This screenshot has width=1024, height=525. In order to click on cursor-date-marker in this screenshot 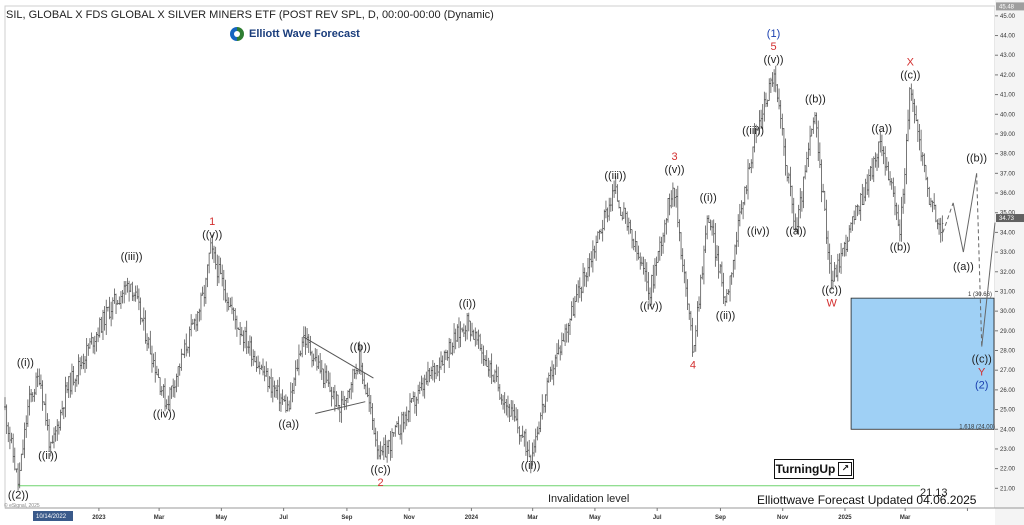, I will do `click(53, 516)`.